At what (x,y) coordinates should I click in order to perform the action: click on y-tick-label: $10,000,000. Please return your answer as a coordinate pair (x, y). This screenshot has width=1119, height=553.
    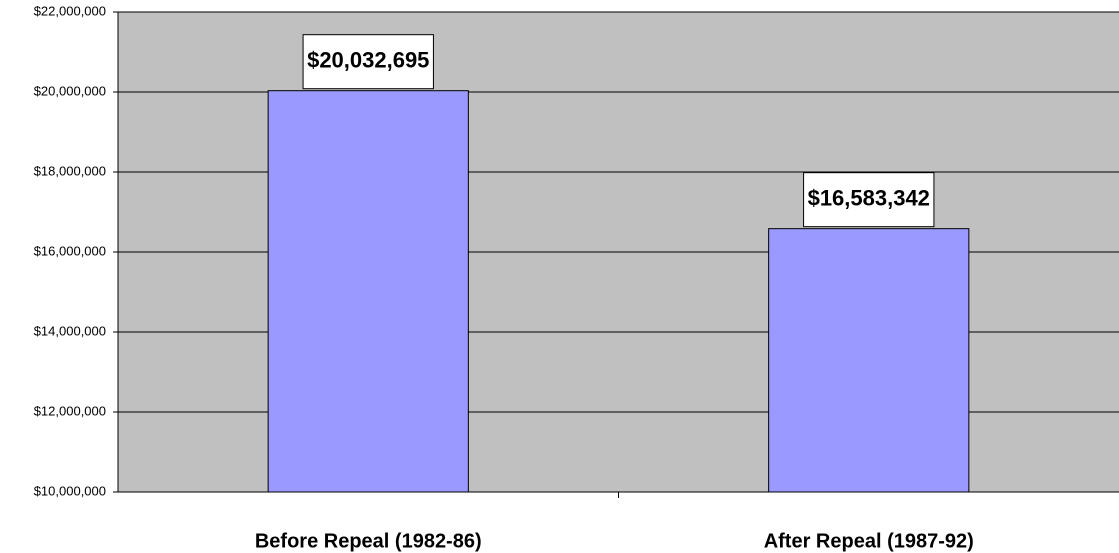
    Looking at the image, I should click on (70, 490).